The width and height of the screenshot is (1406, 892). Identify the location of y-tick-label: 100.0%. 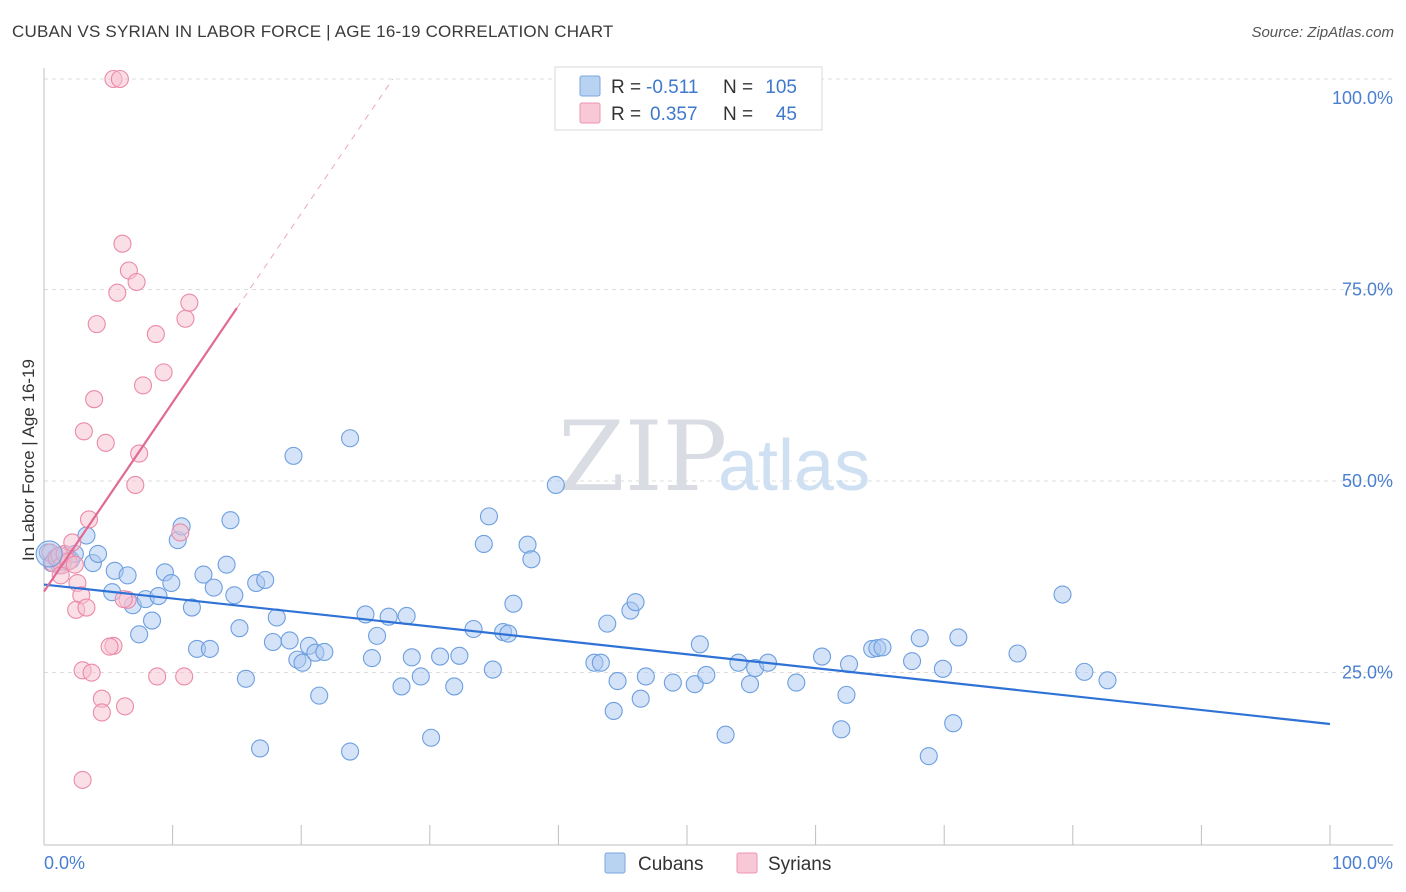
(1362, 98).